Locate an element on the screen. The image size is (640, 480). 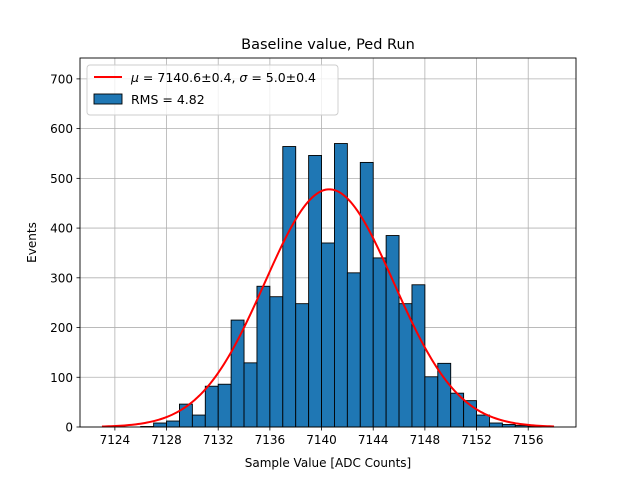
x-tick-label: 7140 is located at coordinates (321, 440).